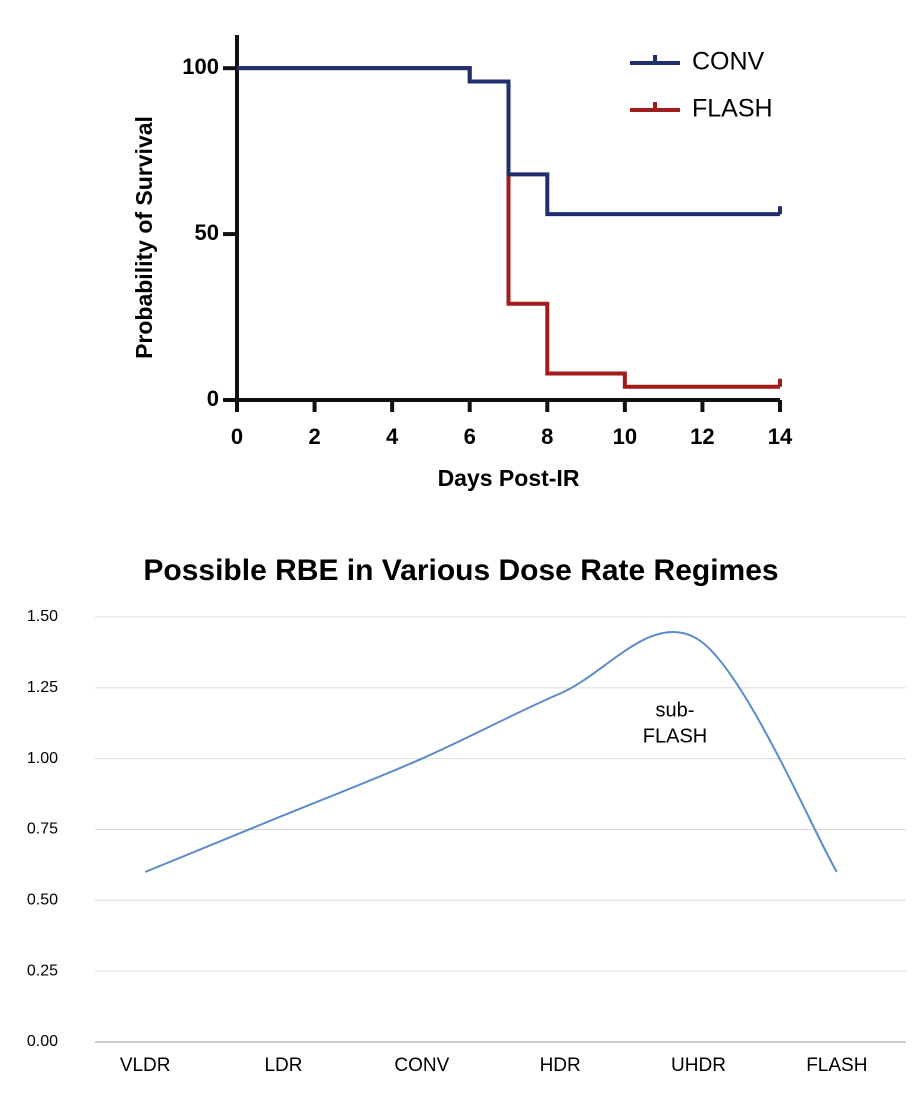  Describe the element at coordinates (42, 829) in the screenshot. I see `y-tick-label: 0.75` at that location.